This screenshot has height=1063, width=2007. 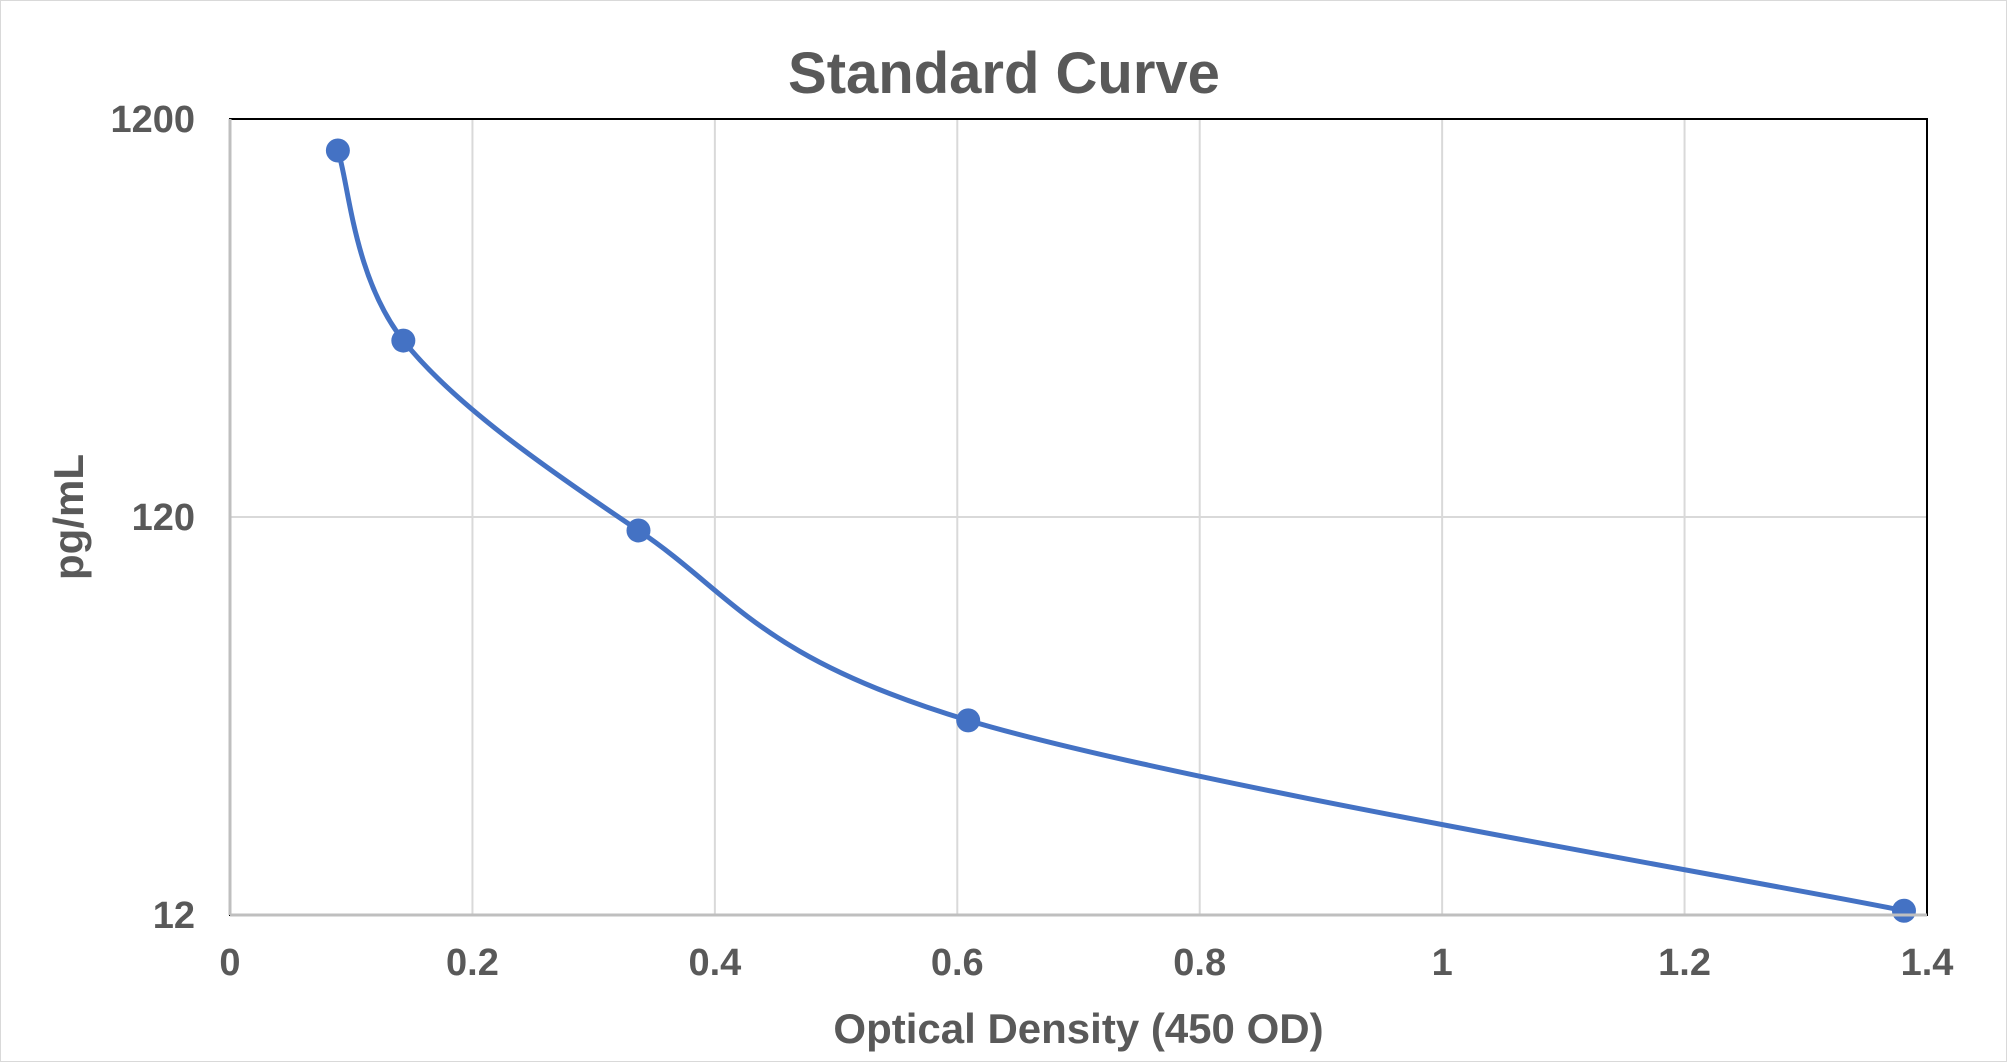 I want to click on y-axis: 12 120 1200, so click(x=152, y=518).